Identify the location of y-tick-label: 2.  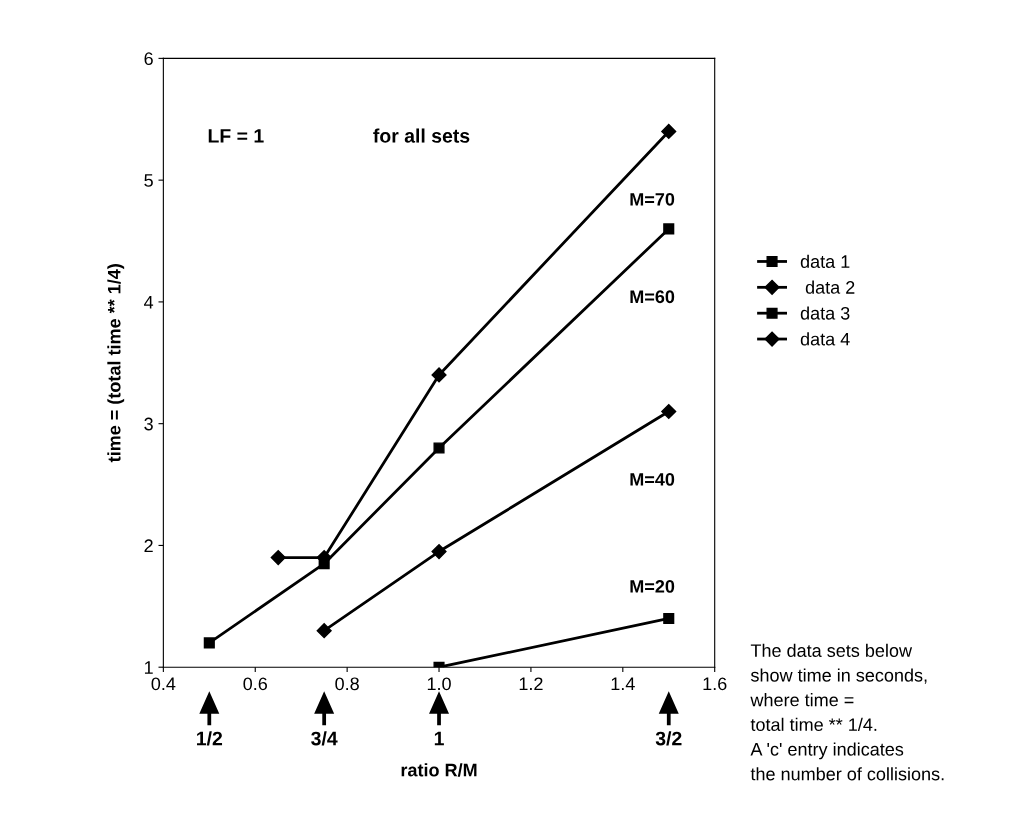
(148, 545).